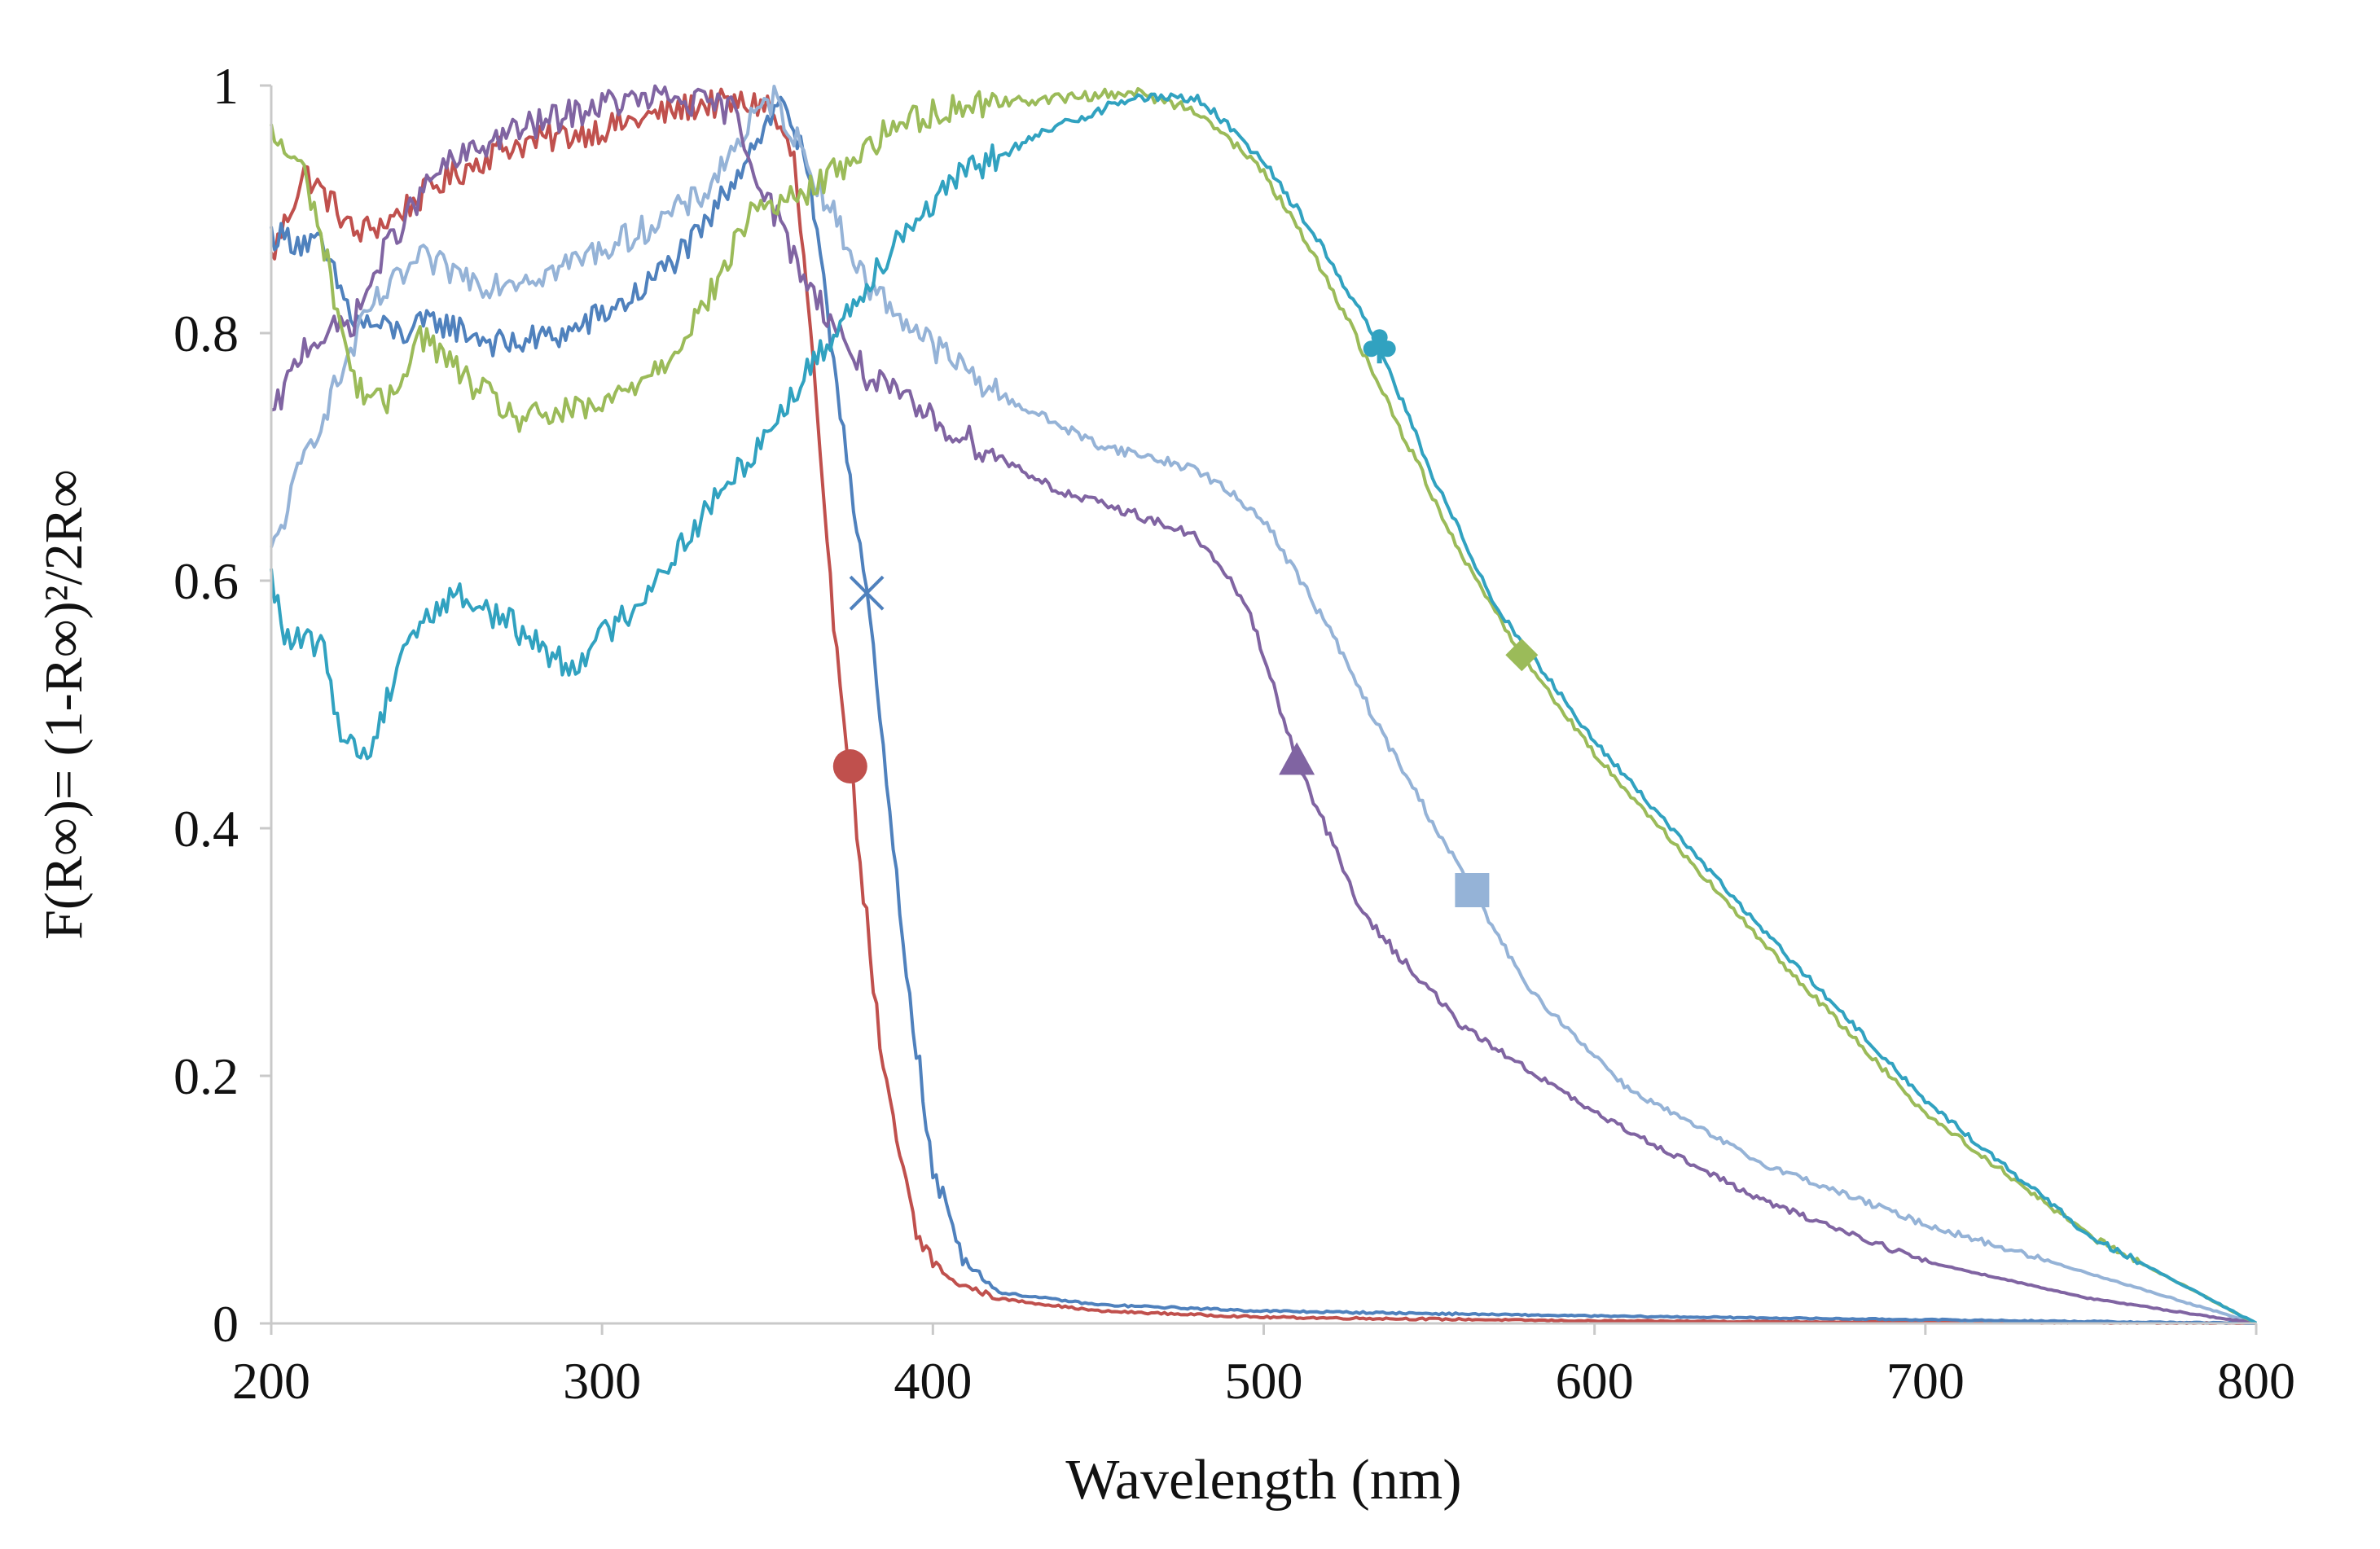 Image resolution: width=2380 pixels, height=1549 pixels. Describe the element at coordinates (1263, 1480) in the screenshot. I see `x-axis-label: Wavelength (nm)` at that location.